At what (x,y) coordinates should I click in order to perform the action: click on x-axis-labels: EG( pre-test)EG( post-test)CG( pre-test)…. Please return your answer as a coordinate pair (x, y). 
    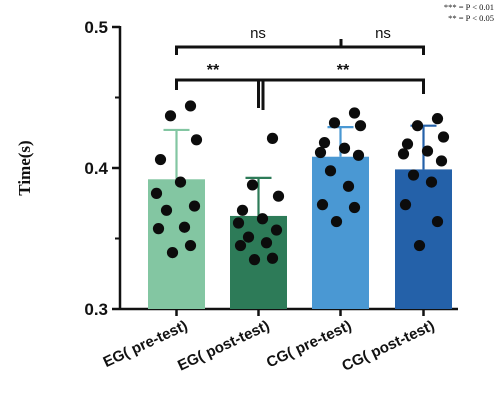
    Looking at the image, I should click on (269, 346).